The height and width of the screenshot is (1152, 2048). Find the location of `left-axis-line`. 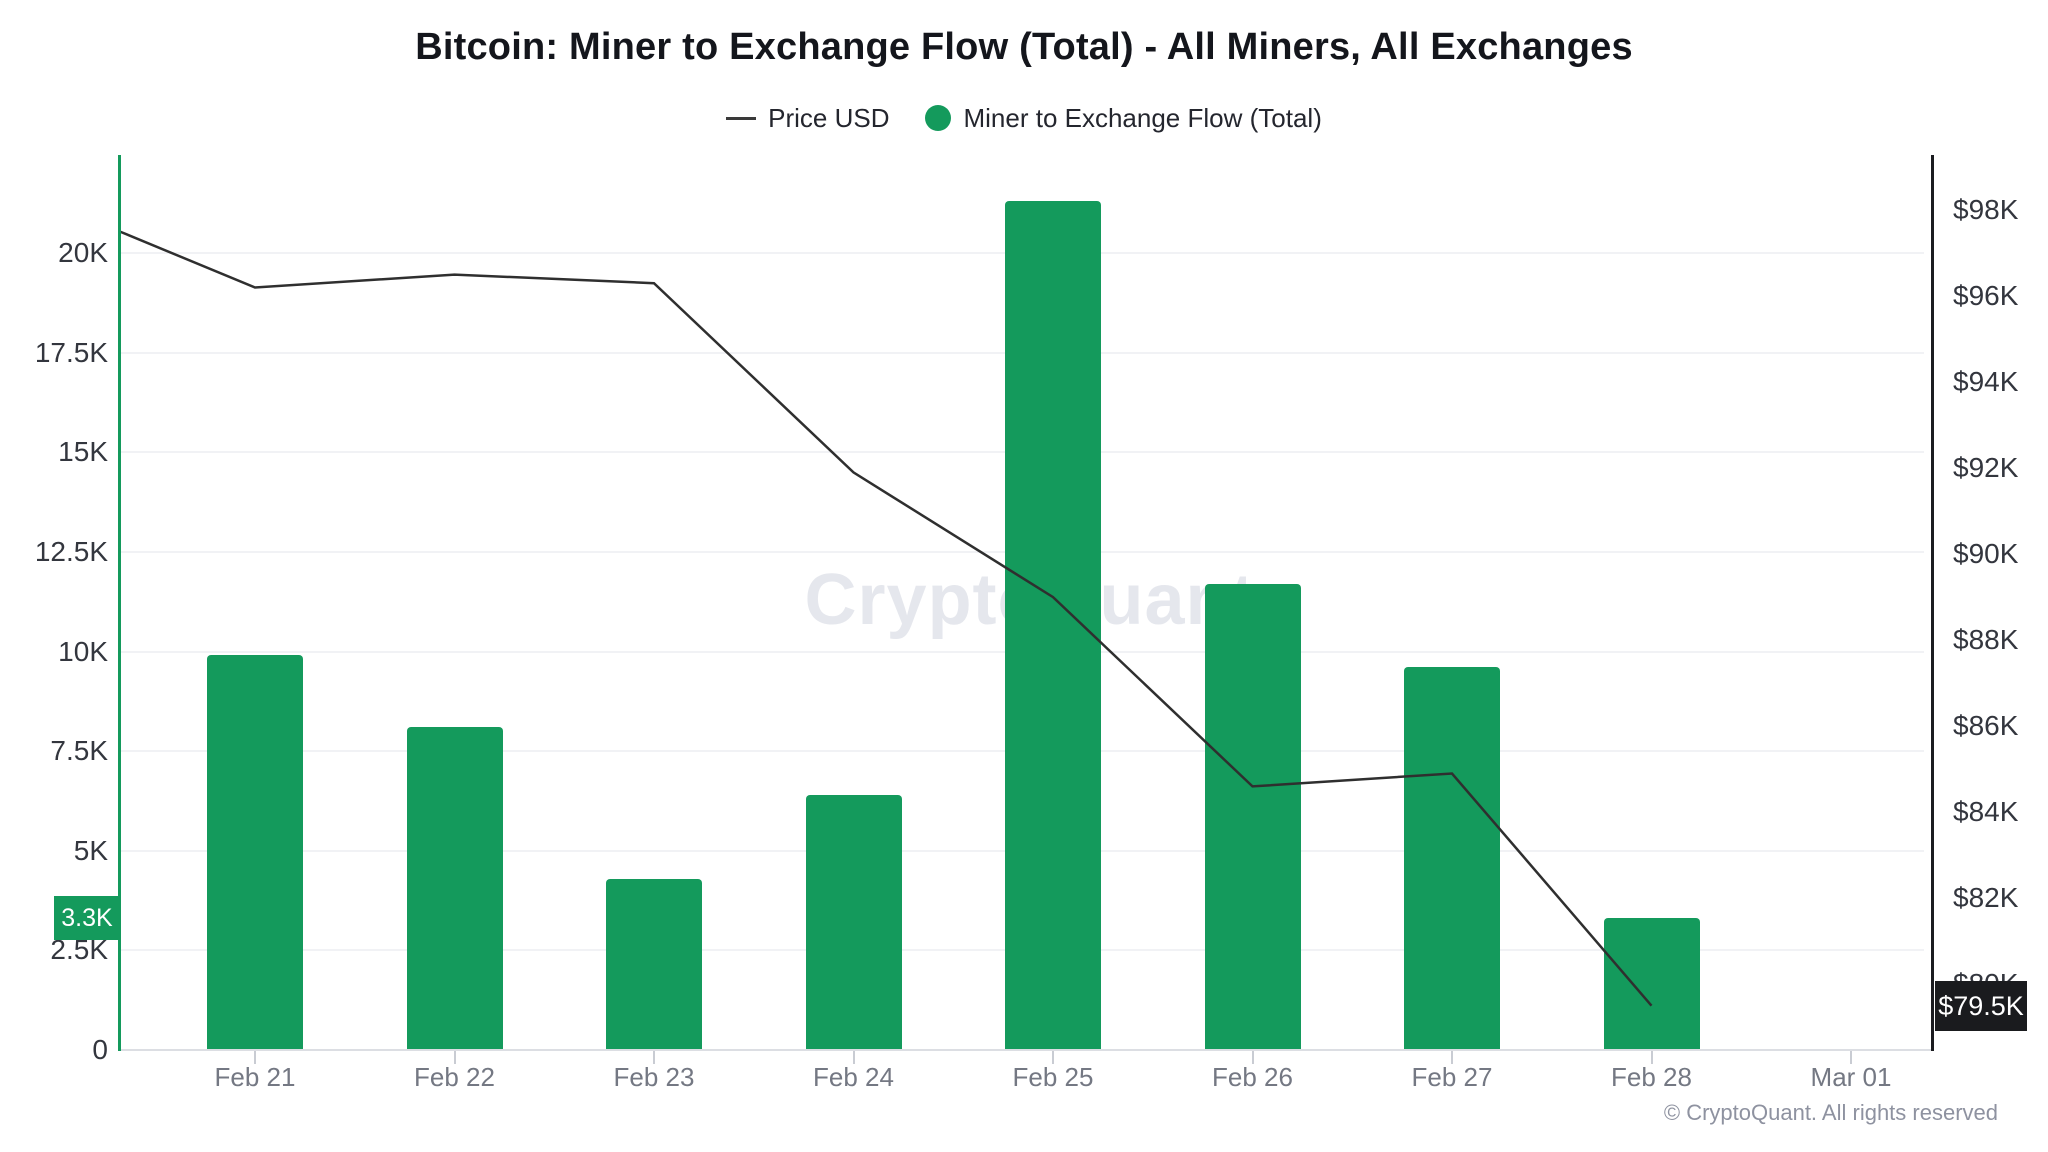

left-axis-line is located at coordinates (119, 603).